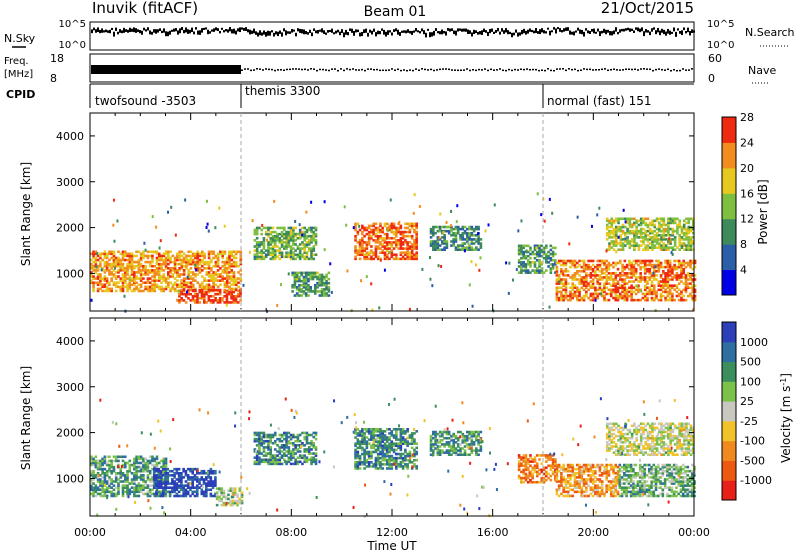  I want to click on colorbar-frame, so click(729, 206).